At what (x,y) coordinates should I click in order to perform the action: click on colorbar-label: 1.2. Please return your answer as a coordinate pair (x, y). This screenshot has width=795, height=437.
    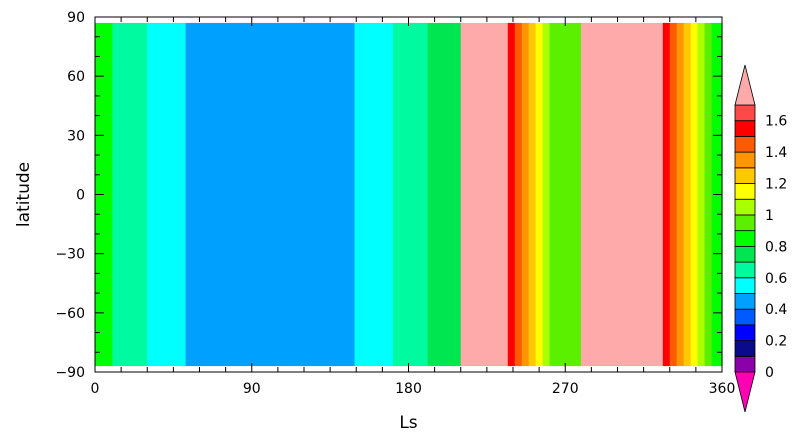
    Looking at the image, I should click on (776, 185).